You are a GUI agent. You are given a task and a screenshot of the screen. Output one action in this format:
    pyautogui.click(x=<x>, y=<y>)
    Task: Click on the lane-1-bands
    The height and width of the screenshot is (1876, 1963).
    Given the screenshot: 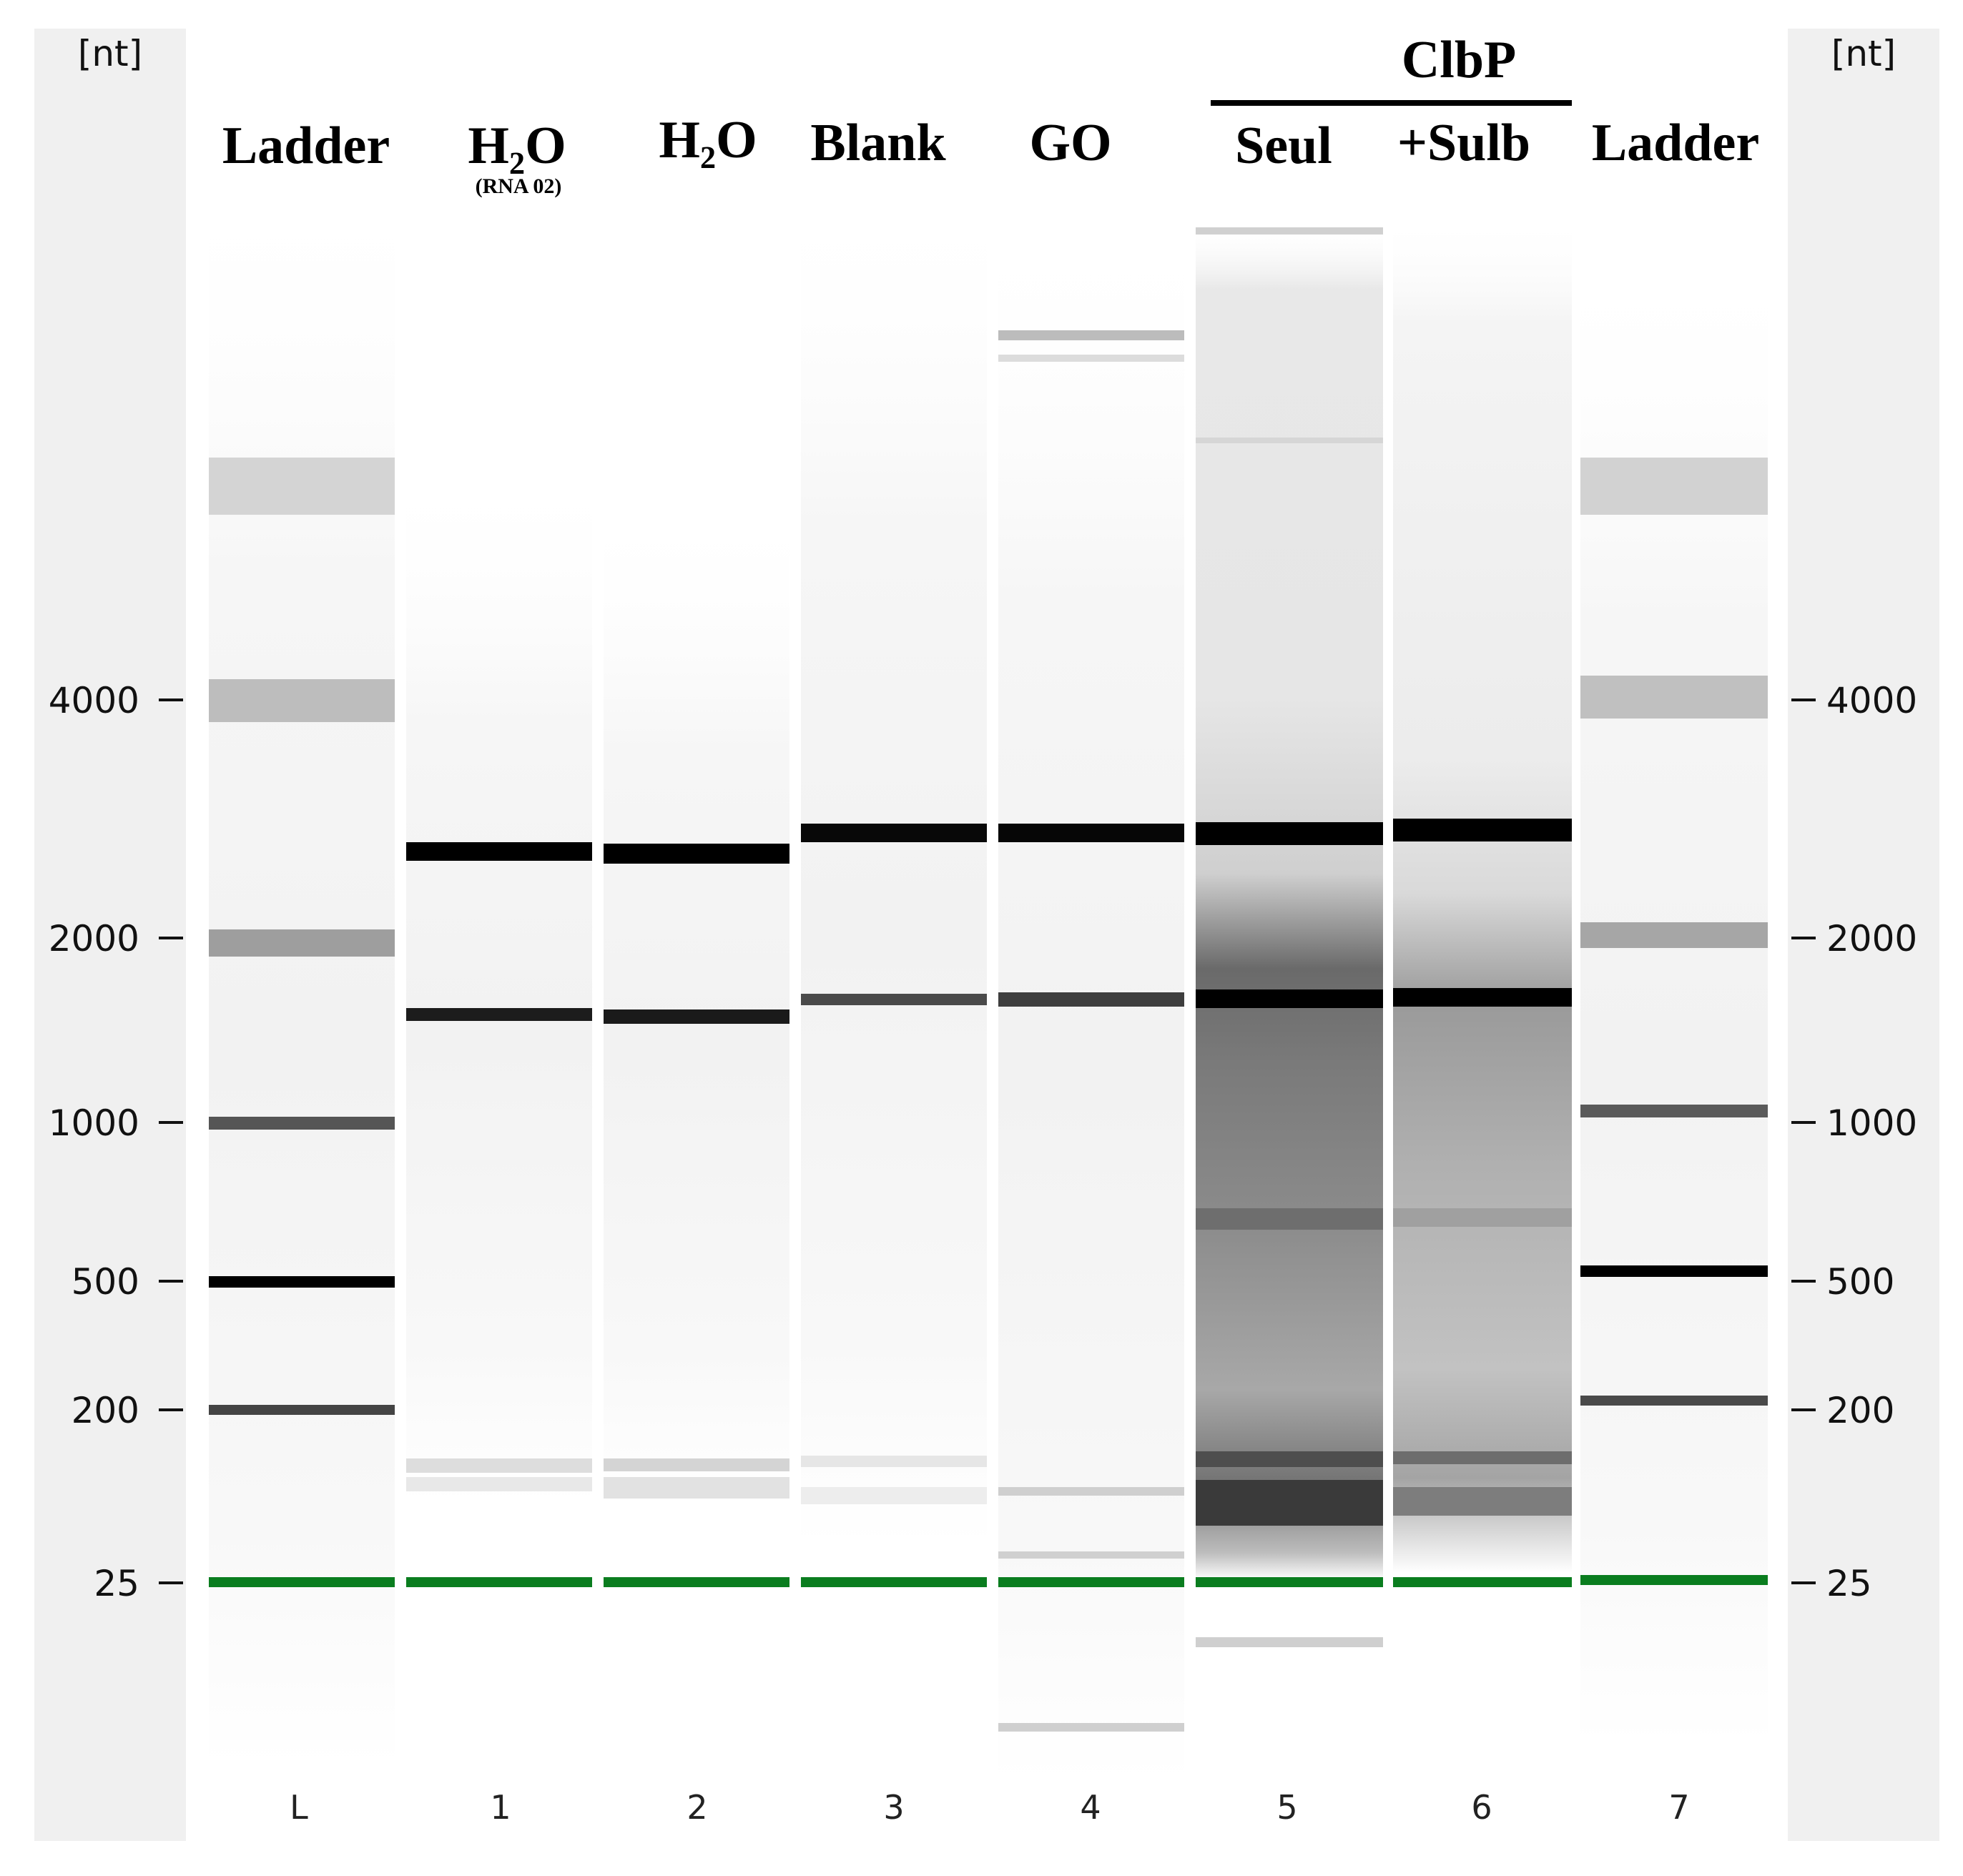 What is the action you would take?
    pyautogui.click(x=499, y=1166)
    